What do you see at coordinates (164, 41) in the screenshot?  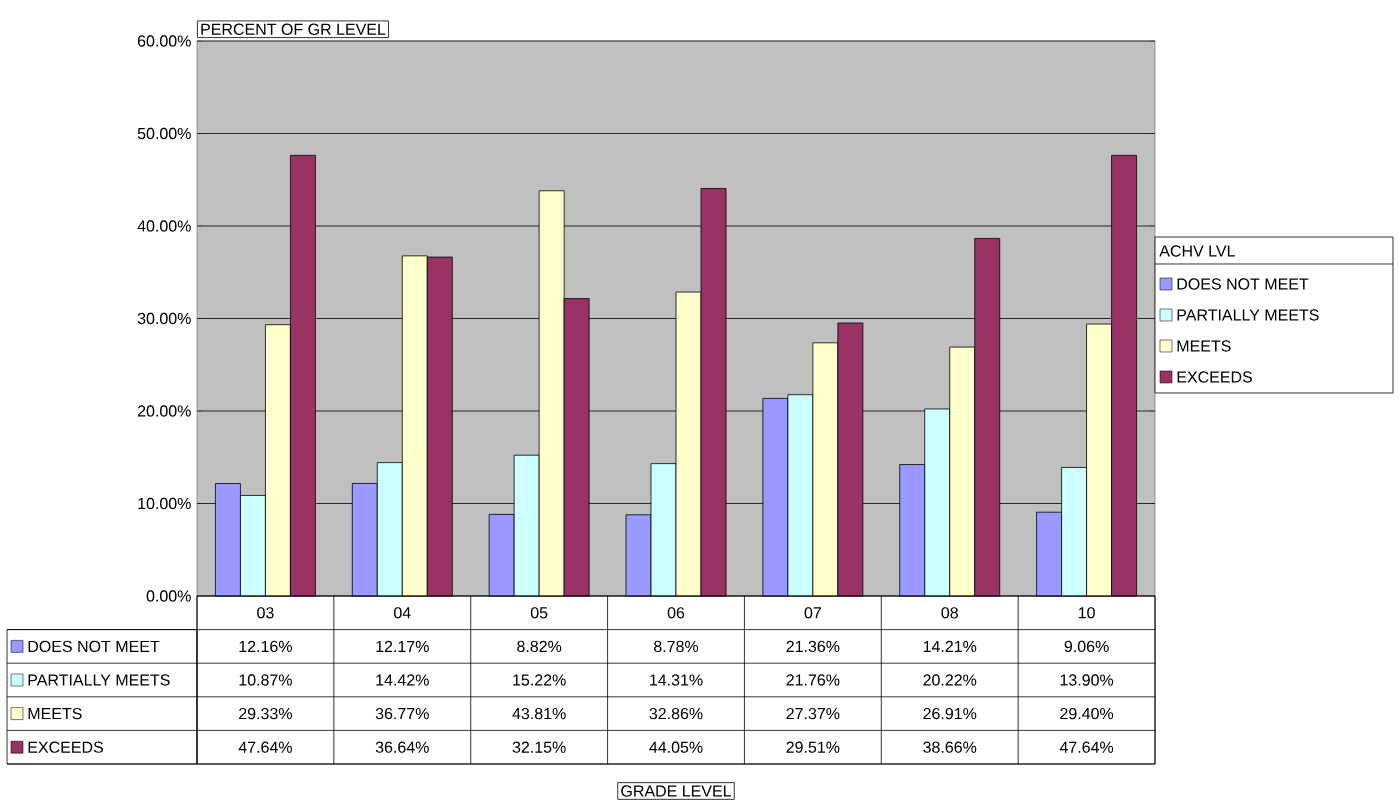 I see `y-tick-label: 60.00%` at bounding box center [164, 41].